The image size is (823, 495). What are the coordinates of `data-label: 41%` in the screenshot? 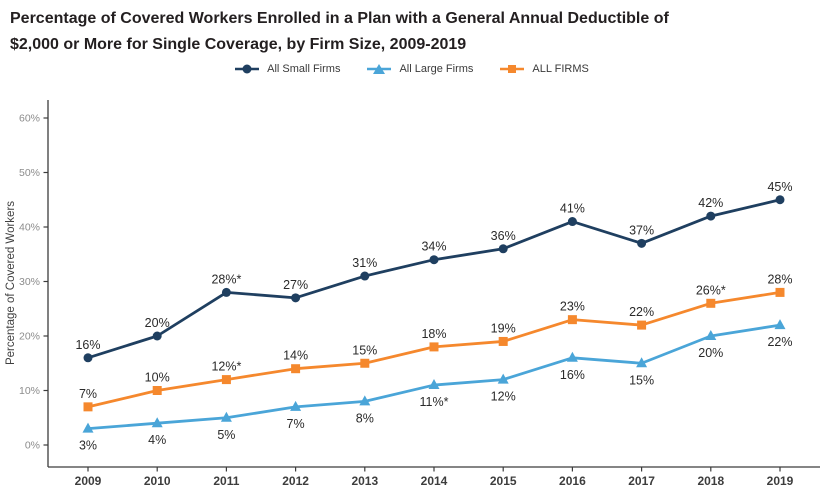 It's located at (572, 209).